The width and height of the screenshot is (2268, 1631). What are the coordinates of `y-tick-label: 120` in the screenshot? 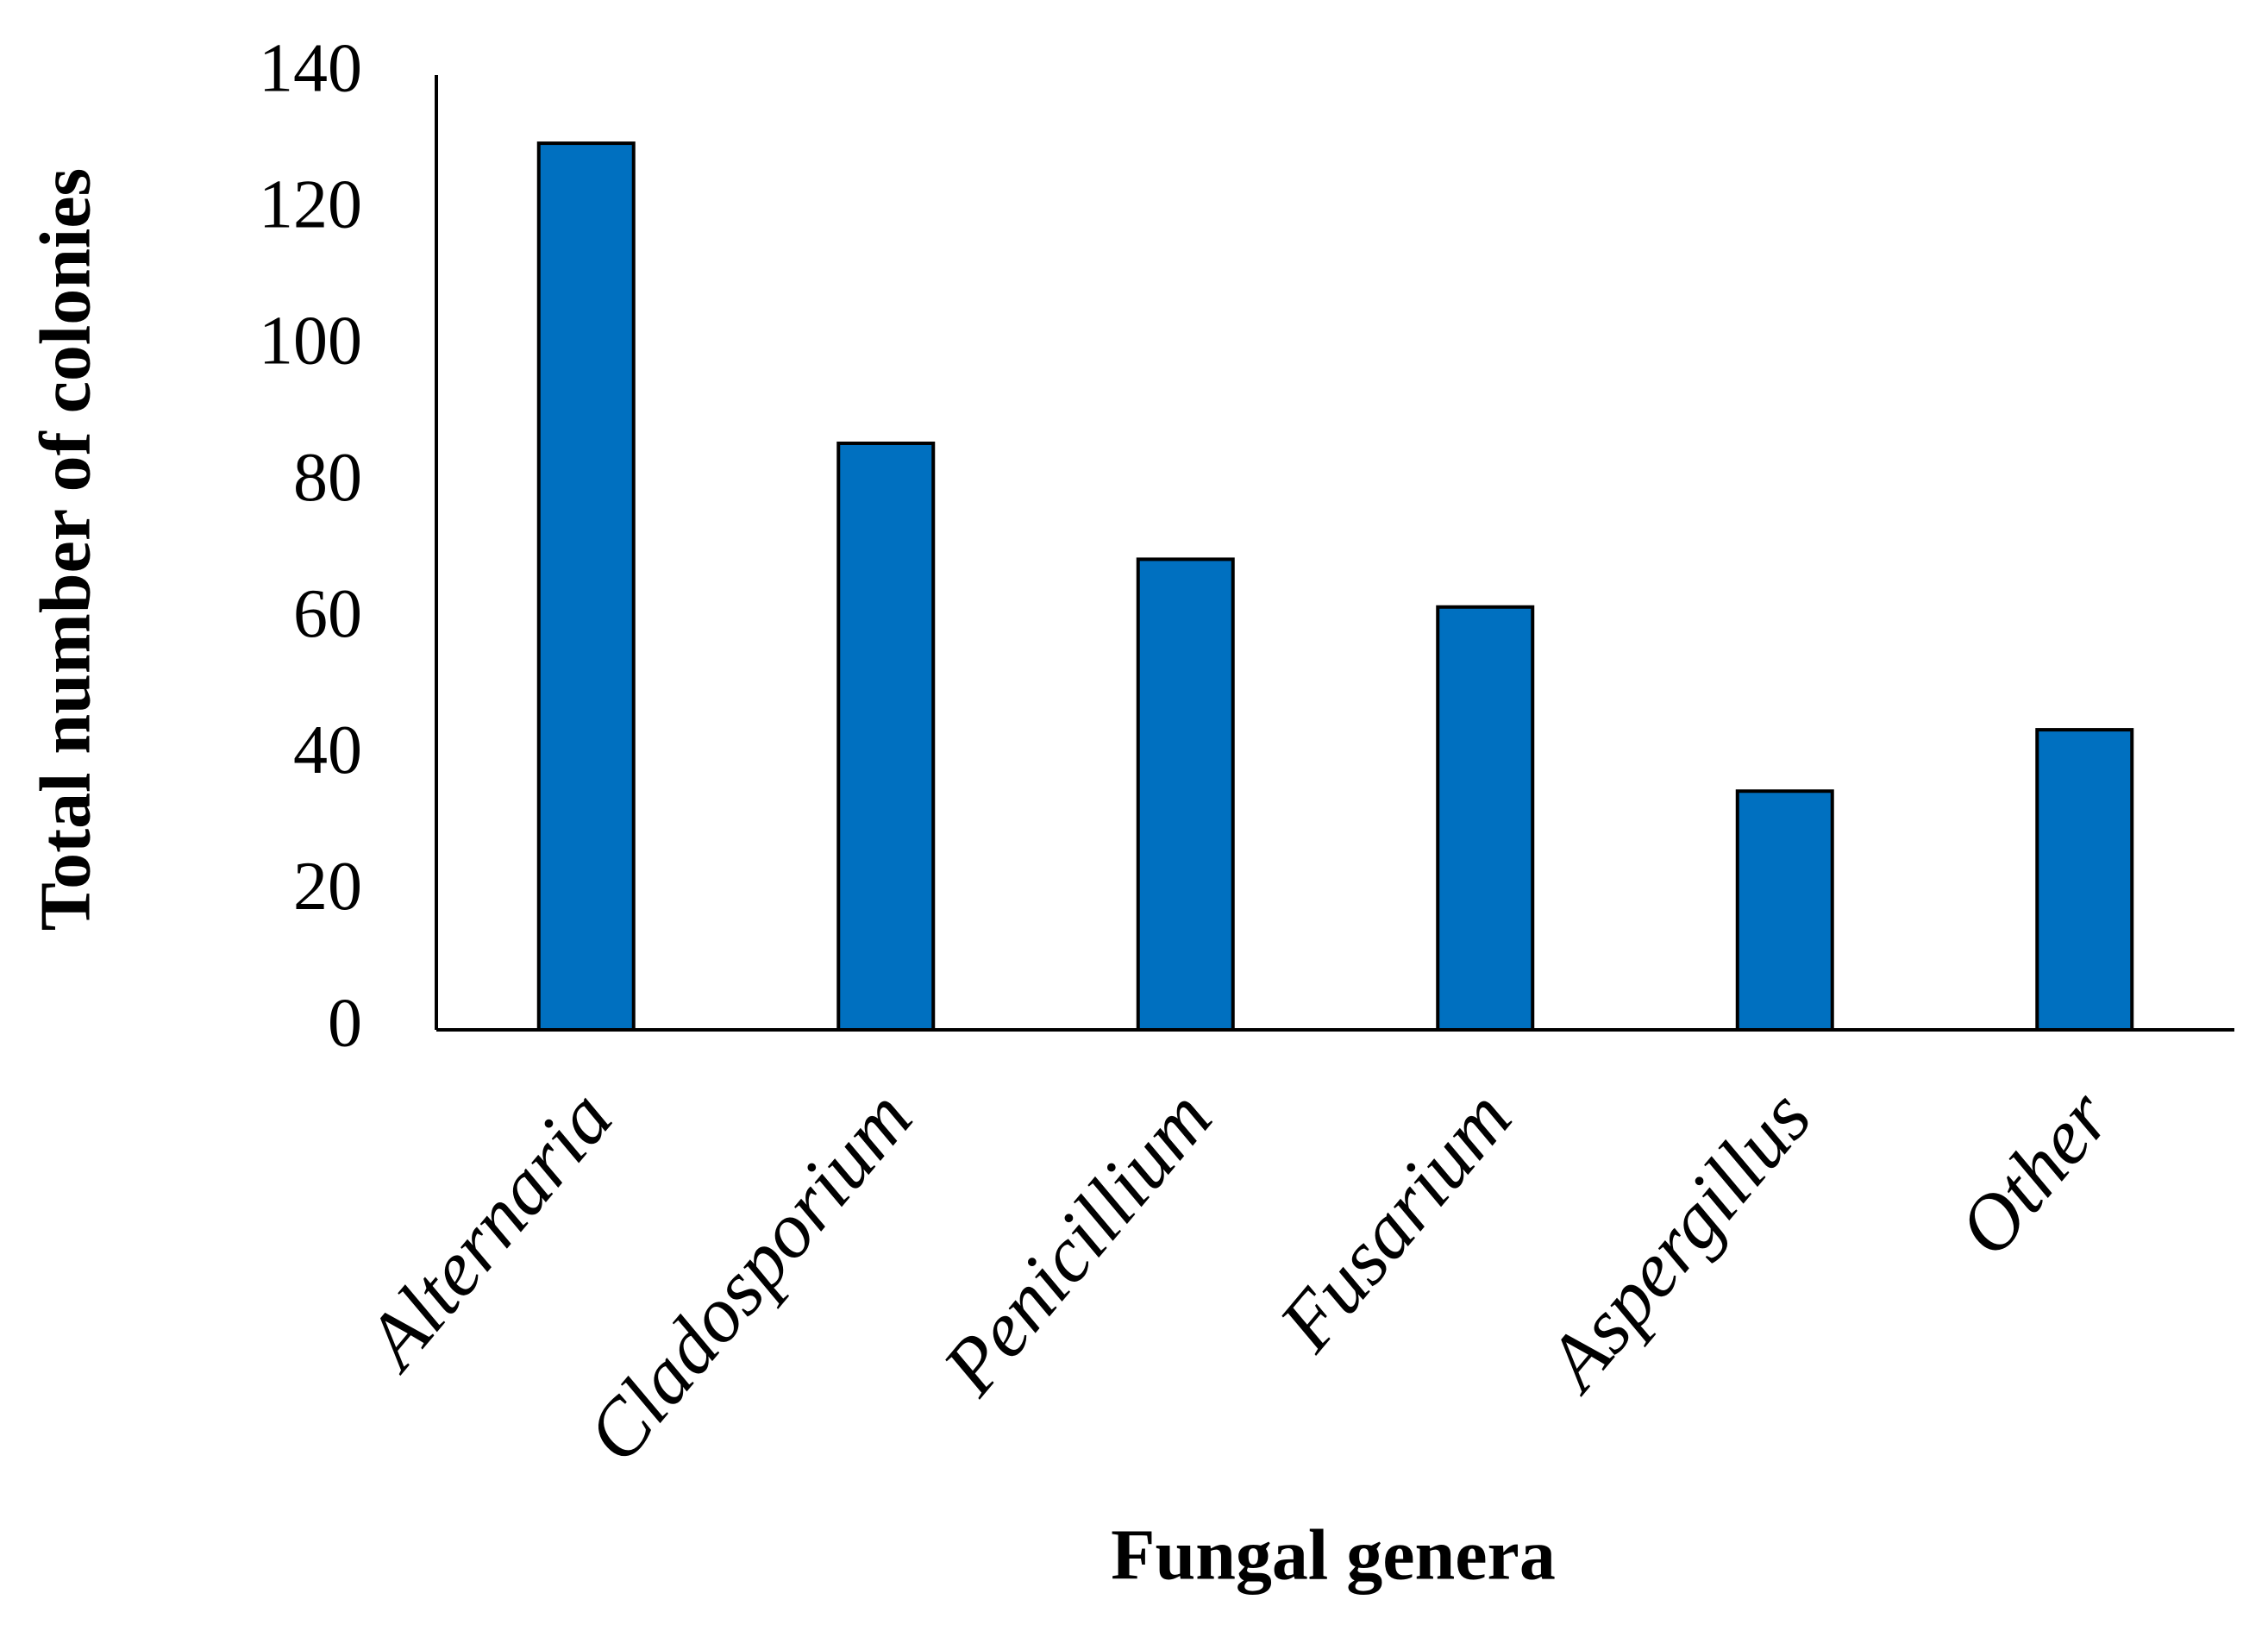 It's located at (311, 205).